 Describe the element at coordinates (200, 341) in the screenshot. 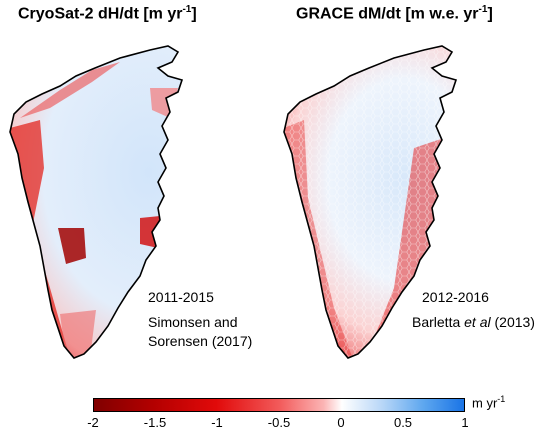

I see `left-source-line2: Sorensen (2017)` at that location.